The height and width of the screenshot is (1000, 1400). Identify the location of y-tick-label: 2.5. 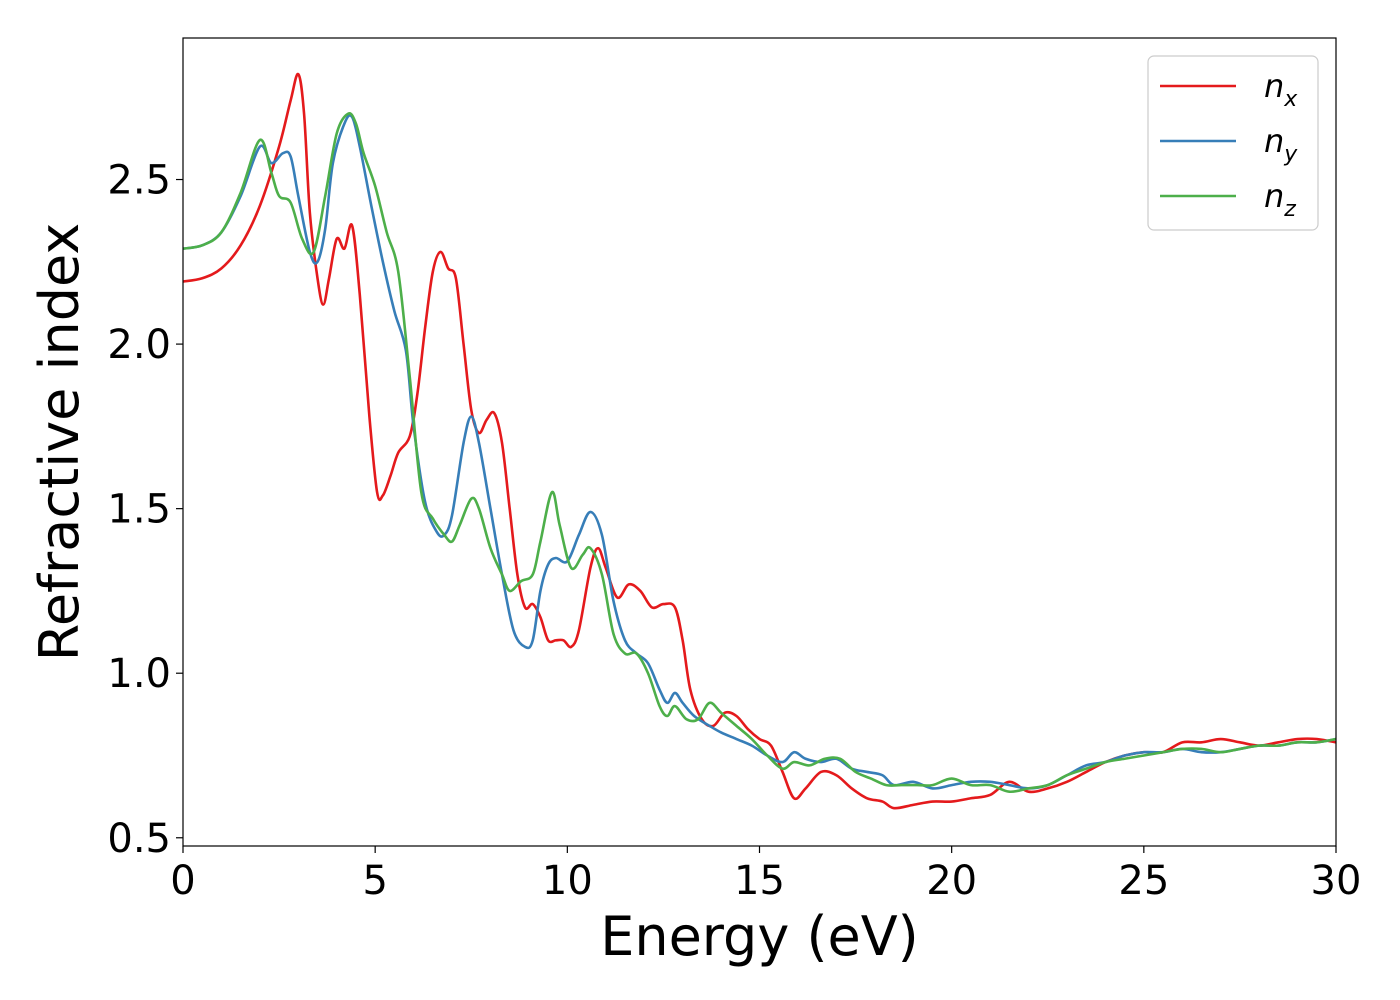
(139, 181).